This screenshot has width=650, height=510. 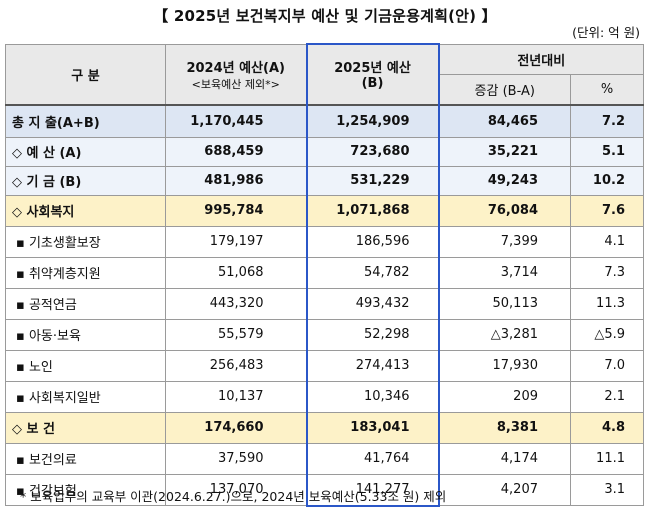 I want to click on table-row: ▪ 아동·보육 55,579 52,298 △3,281 △5.9, so click(x=324, y=334).